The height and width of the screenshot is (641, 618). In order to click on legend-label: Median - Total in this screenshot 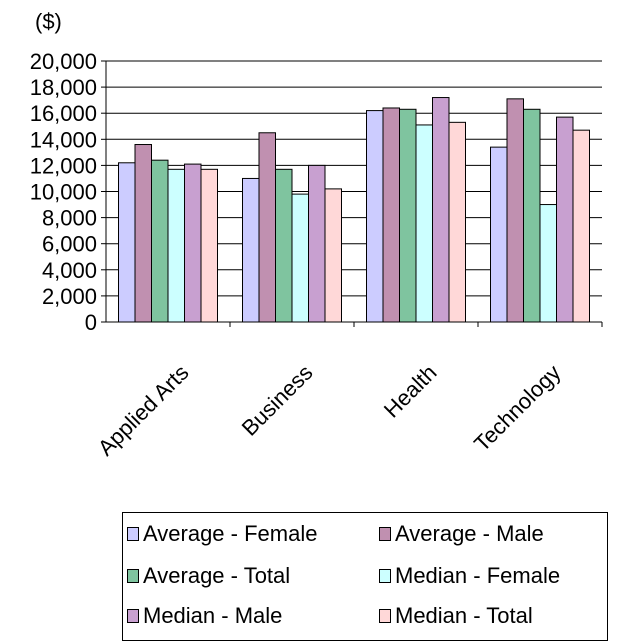, I will do `click(464, 615)`.